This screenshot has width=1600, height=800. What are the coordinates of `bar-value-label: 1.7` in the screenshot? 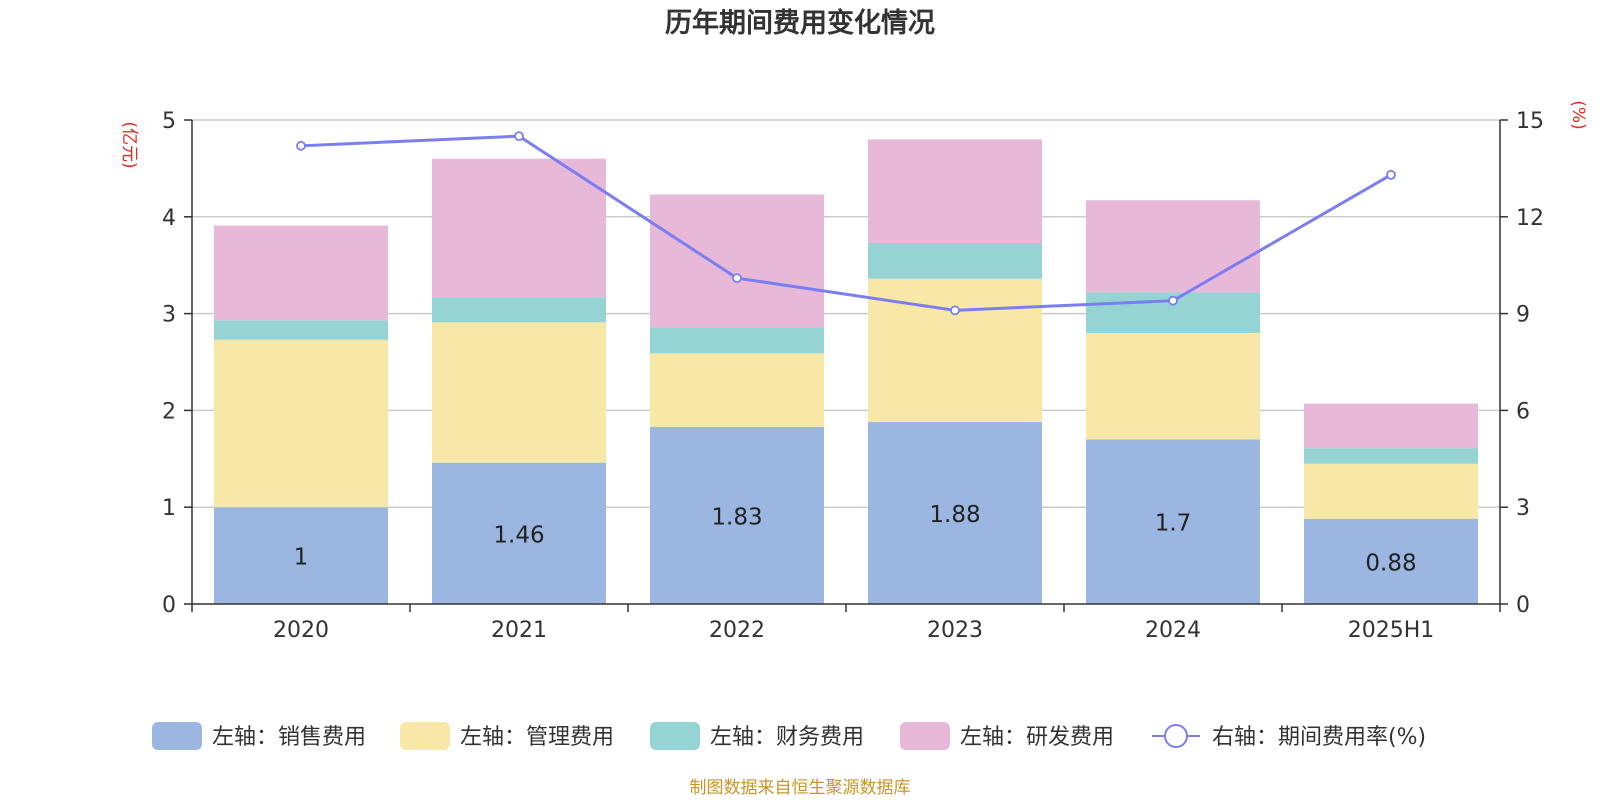 It's located at (1173, 524).